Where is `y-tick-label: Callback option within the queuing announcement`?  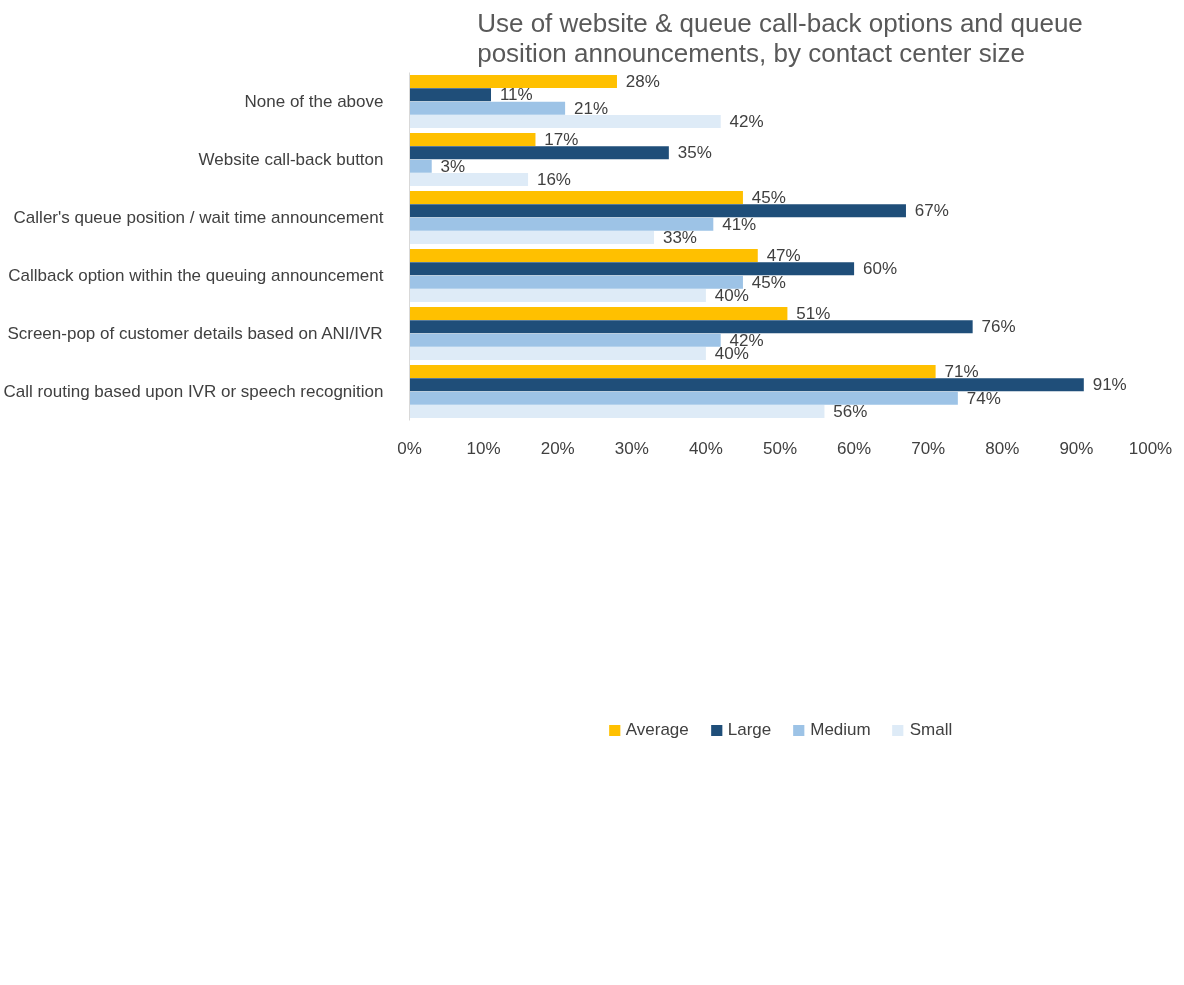 y-tick-label: Callback option within the queuing announcement is located at coordinates (196, 275).